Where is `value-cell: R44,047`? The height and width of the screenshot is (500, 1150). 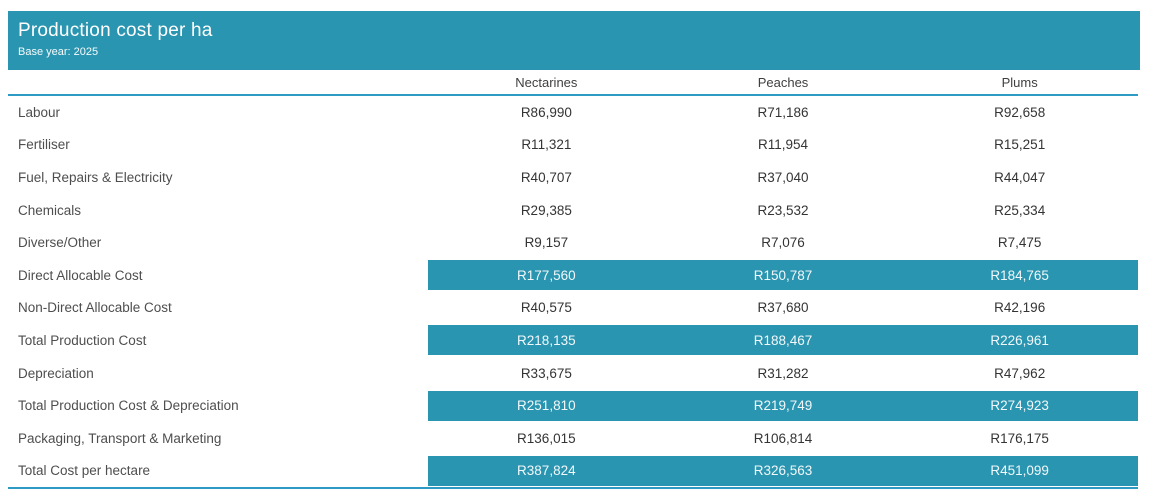 value-cell: R44,047 is located at coordinates (1020, 177).